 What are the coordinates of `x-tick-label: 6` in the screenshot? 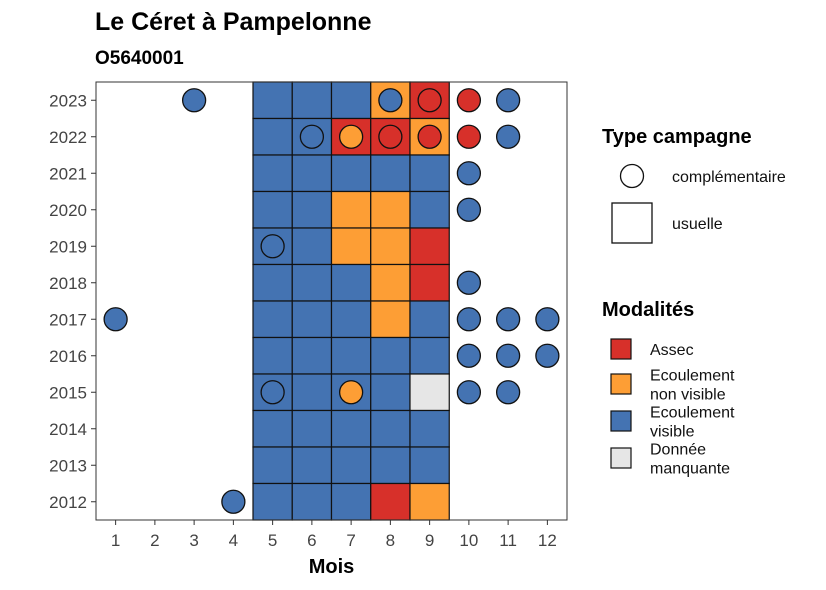 It's located at (311, 540).